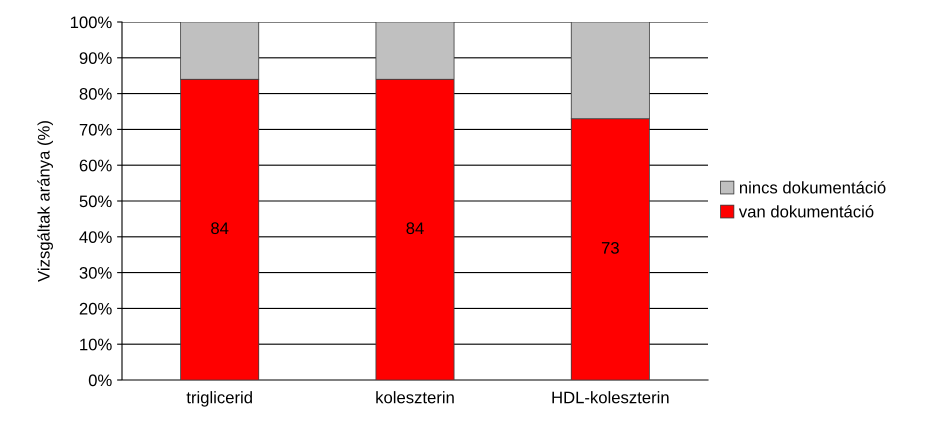  Describe the element at coordinates (96, 273) in the screenshot. I see `y-tick-label: 30%` at that location.